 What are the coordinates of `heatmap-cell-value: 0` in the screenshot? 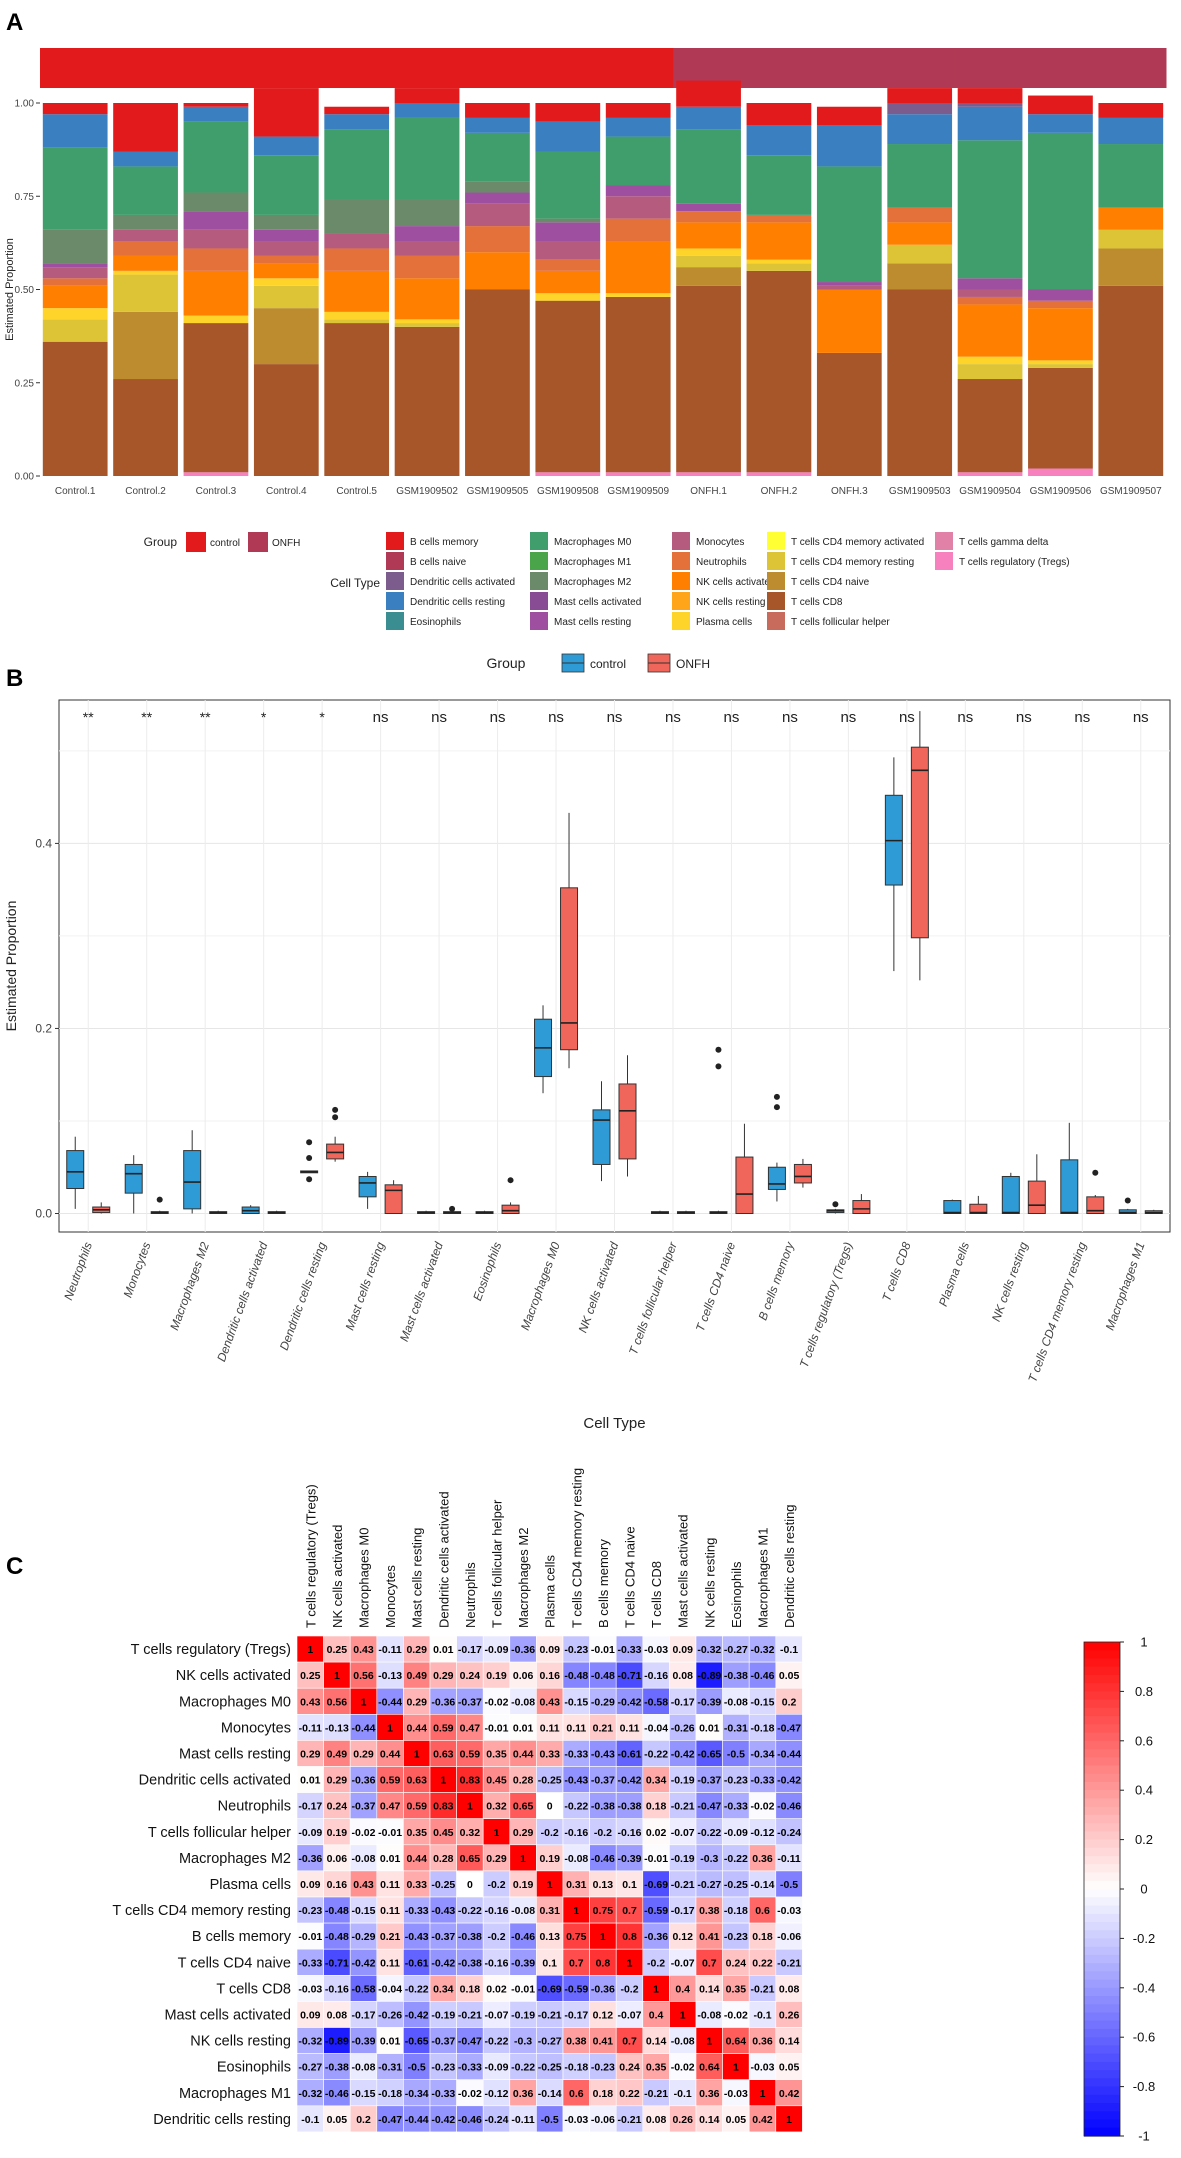 It's located at (550, 1807).